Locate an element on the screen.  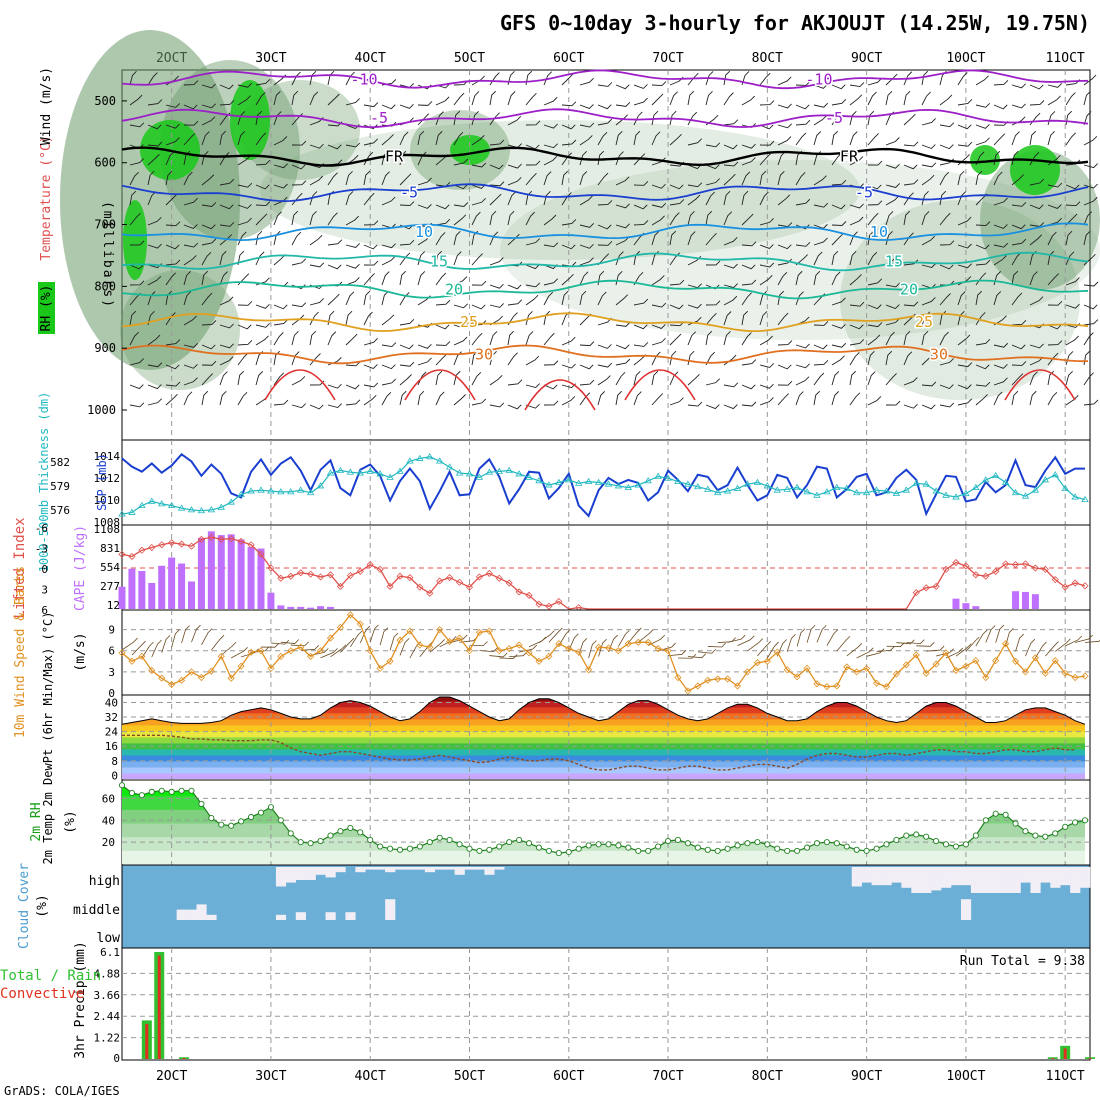
wind-10m-unit: (m/s) is located at coordinates (80, 651).